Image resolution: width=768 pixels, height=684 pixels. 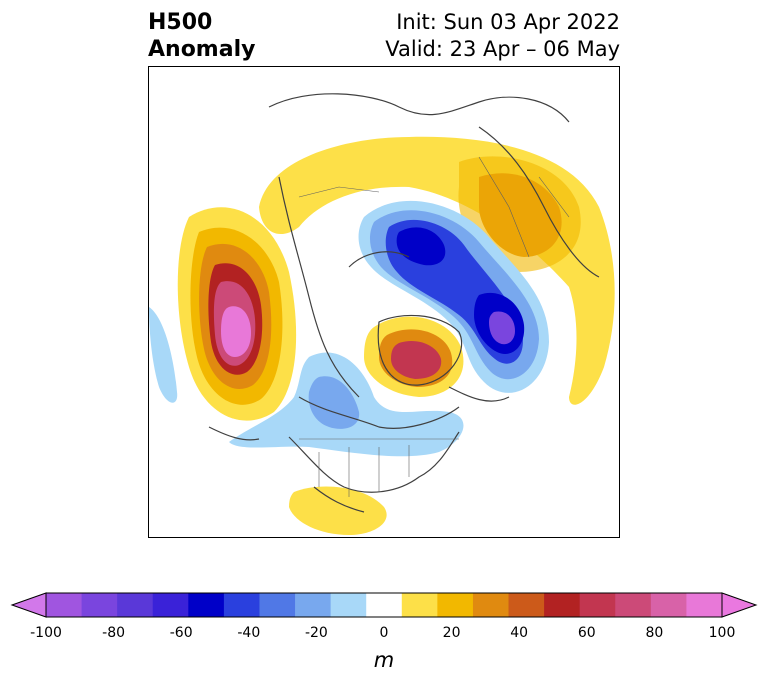 What do you see at coordinates (201, 36) in the screenshot?
I see `map-title: H500 Anomaly` at bounding box center [201, 36].